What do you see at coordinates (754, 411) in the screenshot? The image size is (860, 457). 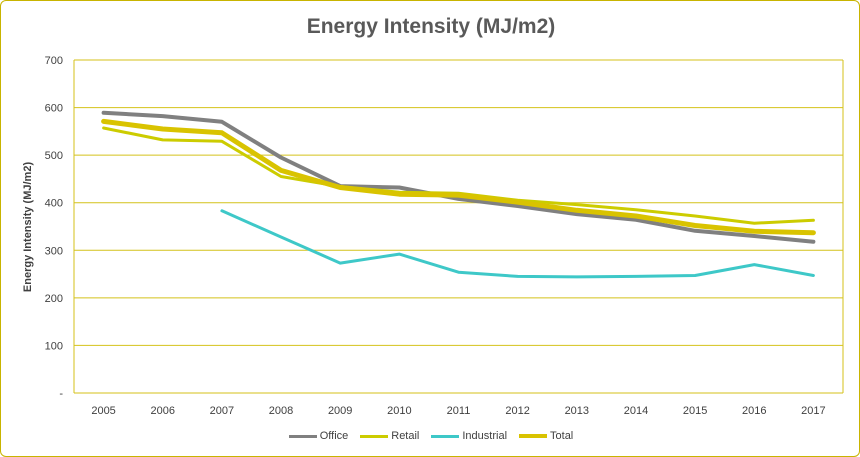 I see `x-tick-label: 2016` at bounding box center [754, 411].